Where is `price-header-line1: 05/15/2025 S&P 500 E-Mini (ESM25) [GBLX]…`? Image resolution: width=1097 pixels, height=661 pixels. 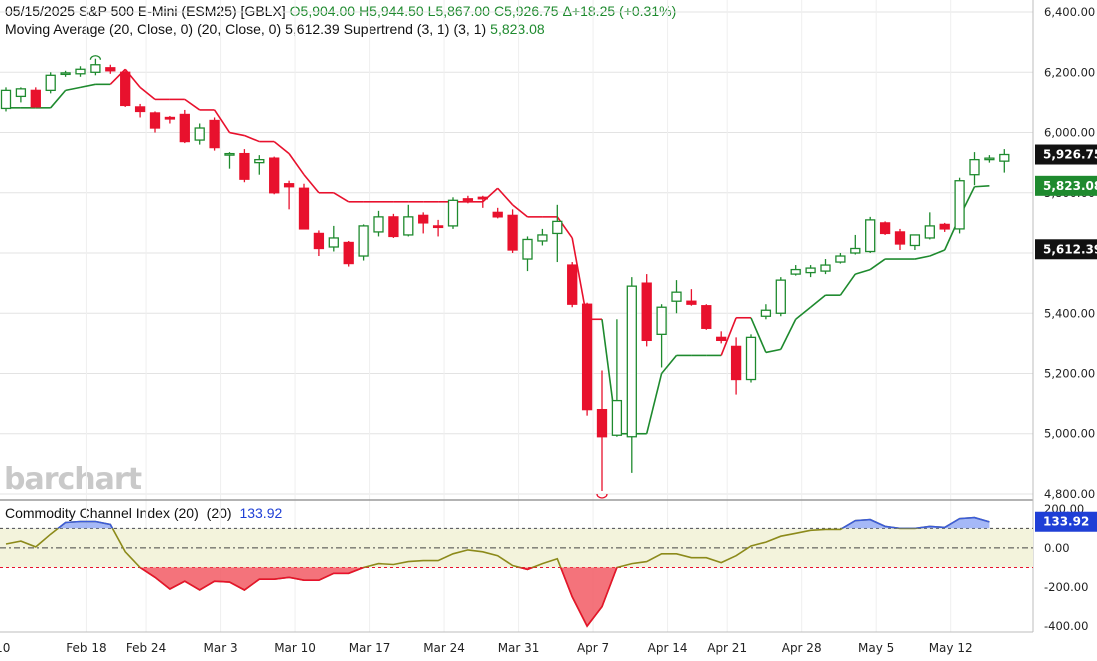 price-header-line1: 05/15/2025 S&P 500 E-Mini (ESM25) [GBLX]… is located at coordinates (342, 11).